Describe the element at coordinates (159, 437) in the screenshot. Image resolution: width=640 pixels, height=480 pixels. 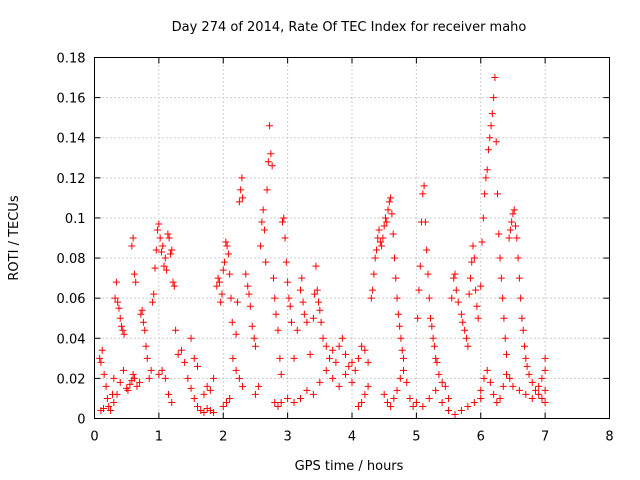
I see `x-tick-label: 1` at that location.